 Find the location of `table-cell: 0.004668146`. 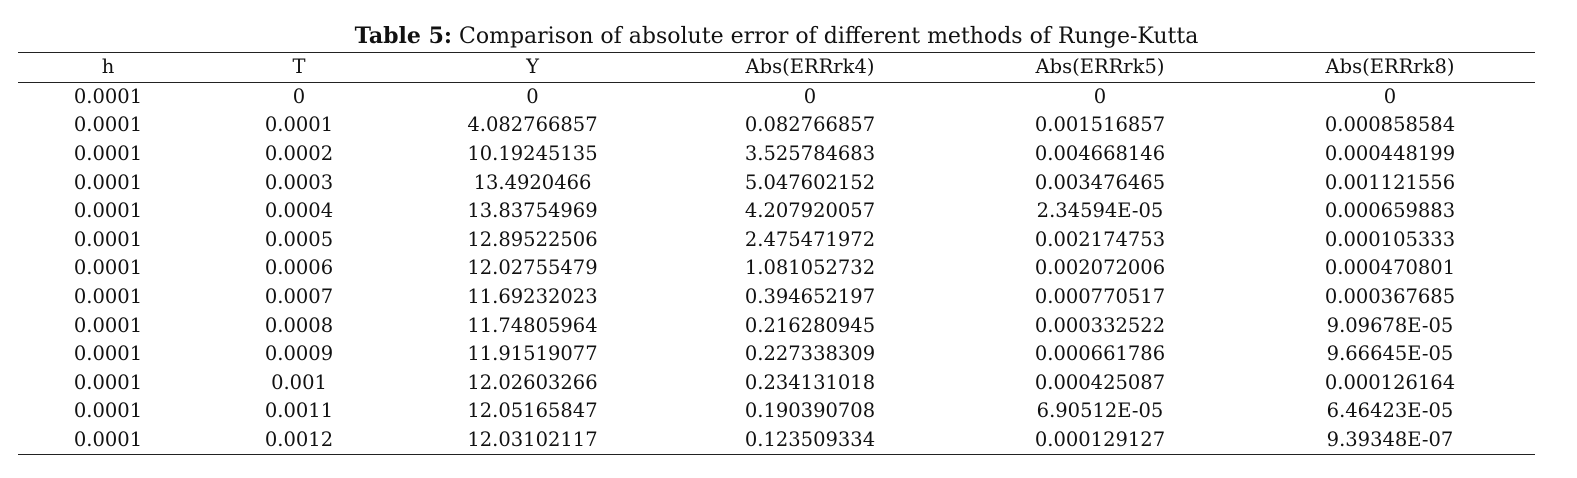

table-cell: 0.004668146 is located at coordinates (1100, 154).